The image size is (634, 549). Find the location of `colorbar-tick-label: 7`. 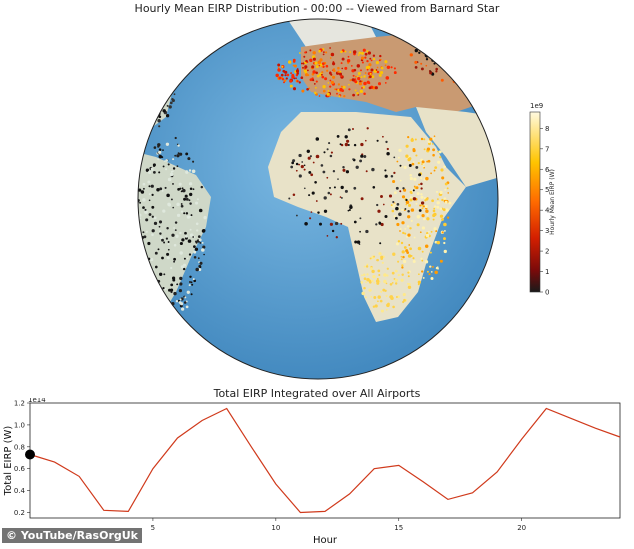

colorbar-tick-label: 7 is located at coordinates (547, 149).